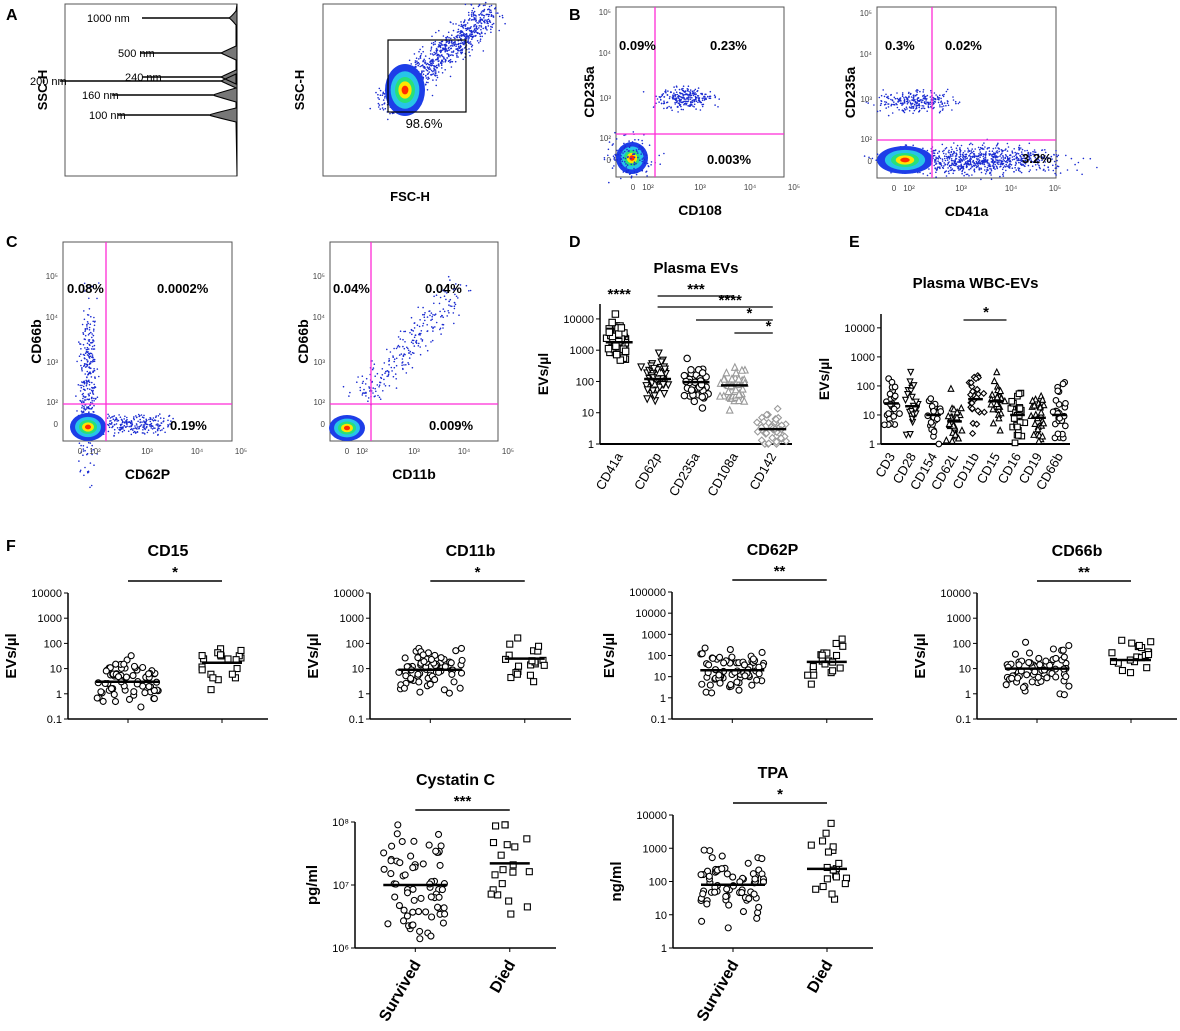 This screenshot has width=1180, height=1031. What do you see at coordinates (762, 471) in the screenshot?
I see `category-label: CD142` at bounding box center [762, 471].